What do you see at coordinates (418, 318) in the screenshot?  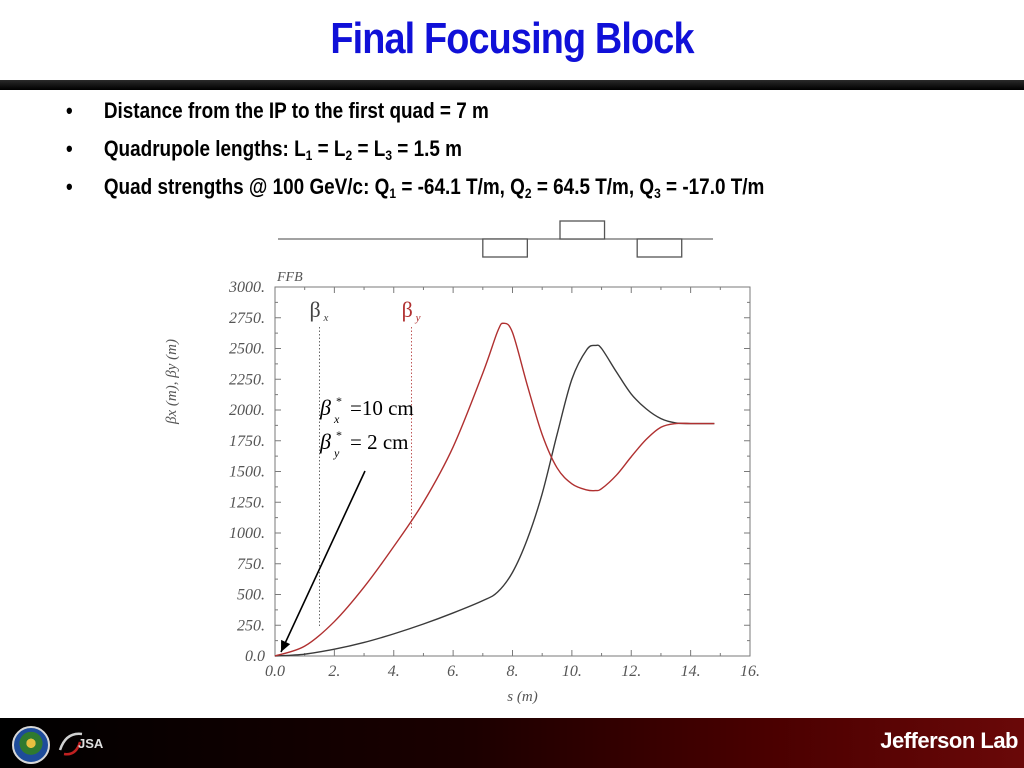 I see `legend-subscript: y` at bounding box center [418, 318].